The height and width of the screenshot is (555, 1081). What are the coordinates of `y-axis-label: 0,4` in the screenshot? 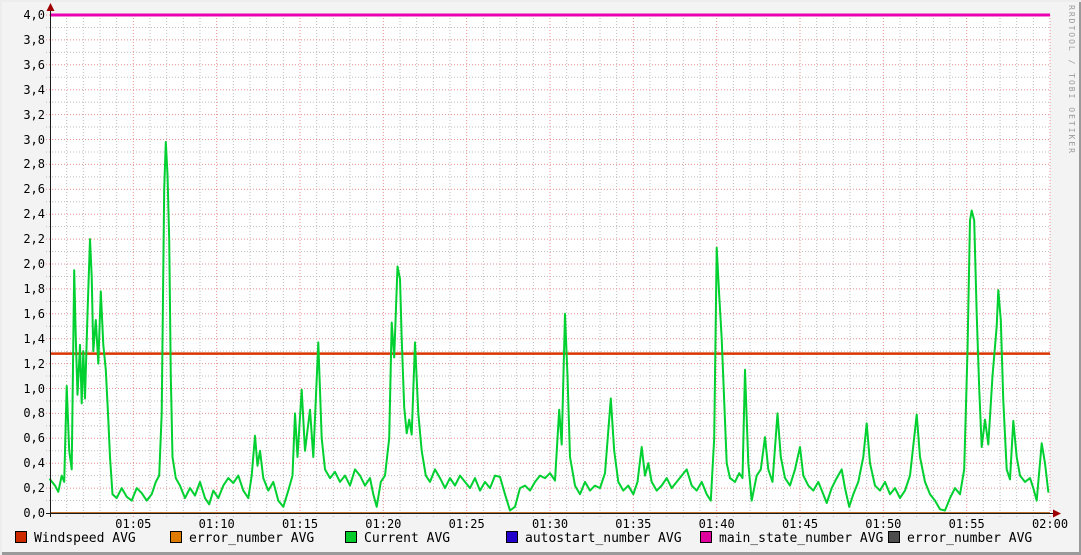 It's located at (34, 463).